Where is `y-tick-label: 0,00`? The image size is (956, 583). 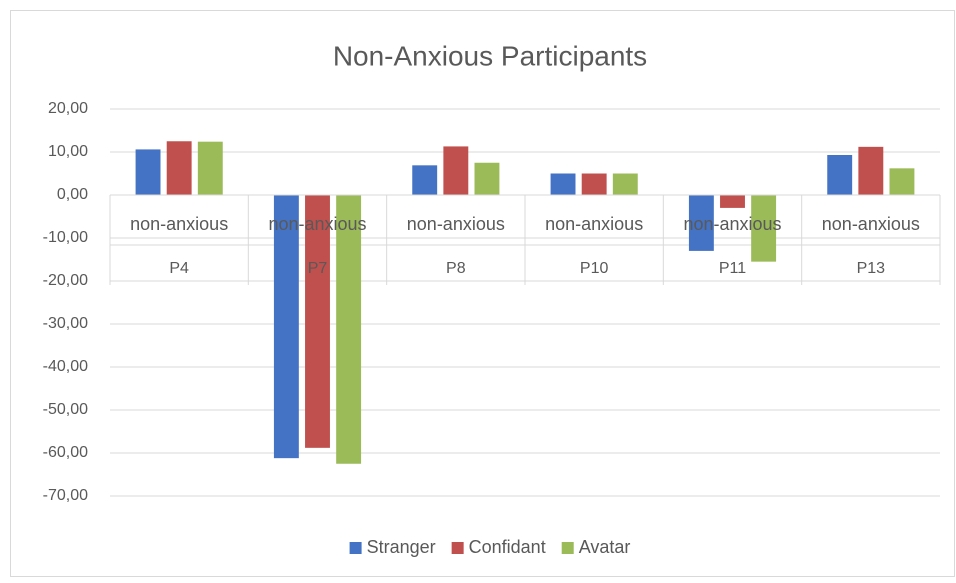 y-tick-label: 0,00 is located at coordinates (72, 194).